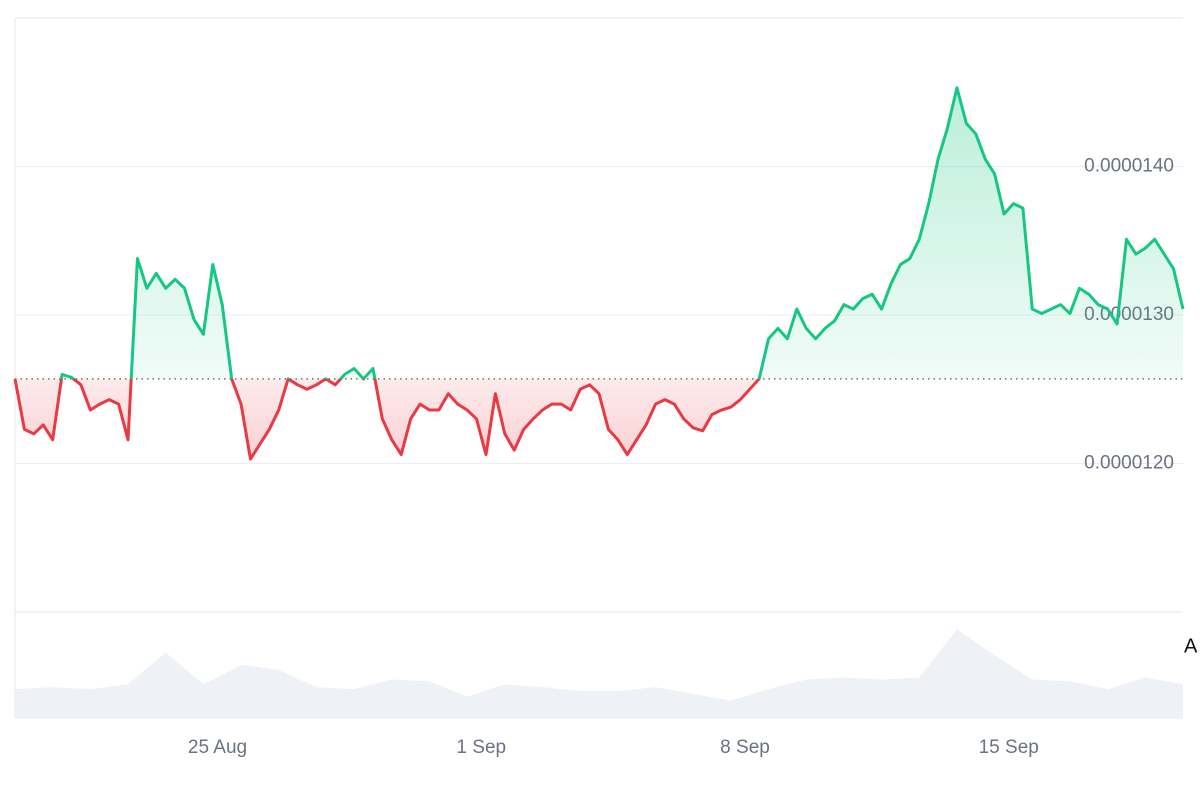  I want to click on volume-area, so click(599, 673).